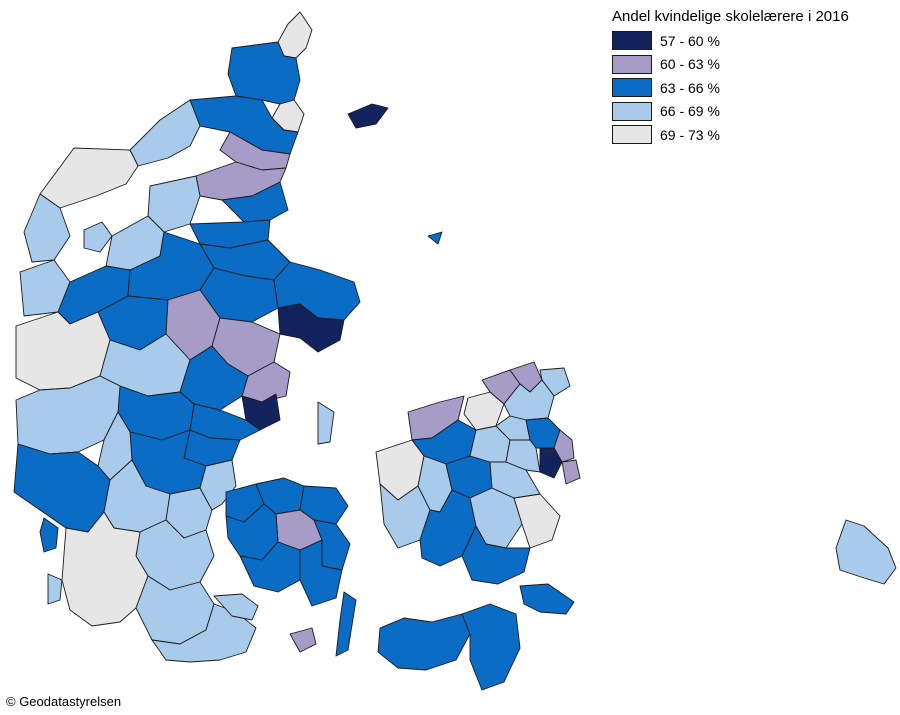  I want to click on region-skagen, so click(295, 35).